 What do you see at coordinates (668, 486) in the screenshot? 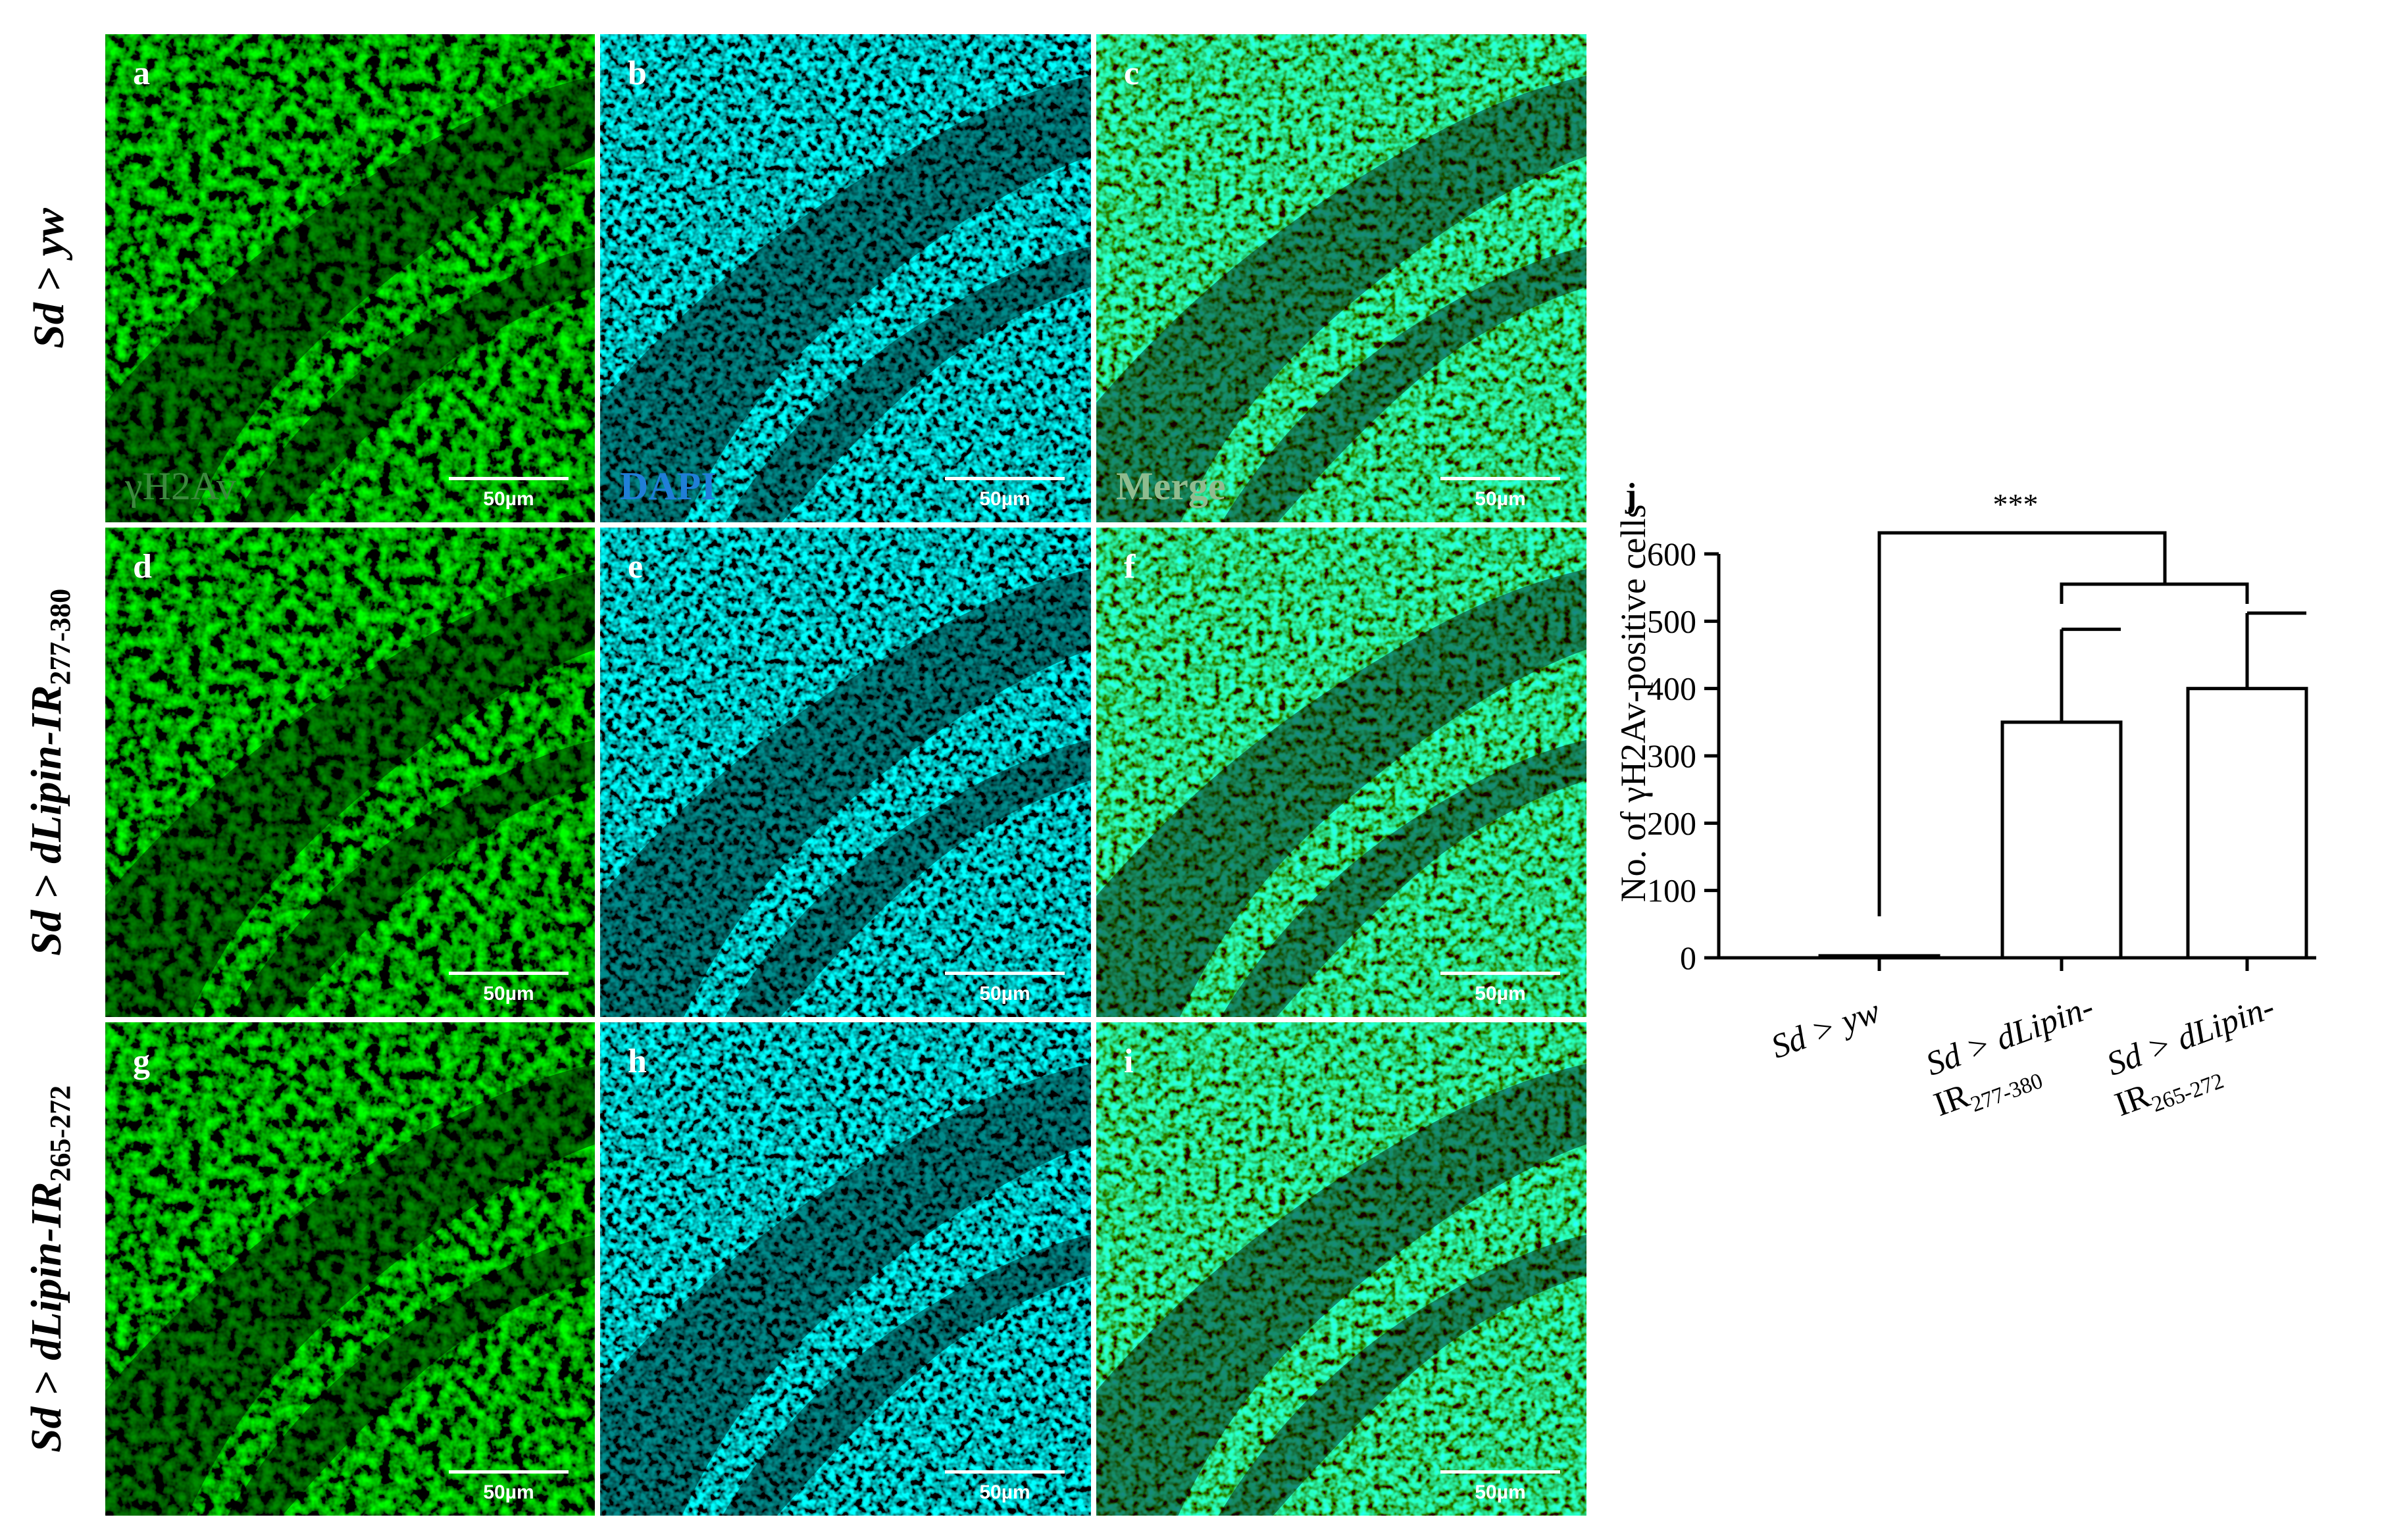
I see `channel-label: DAPI` at bounding box center [668, 486].